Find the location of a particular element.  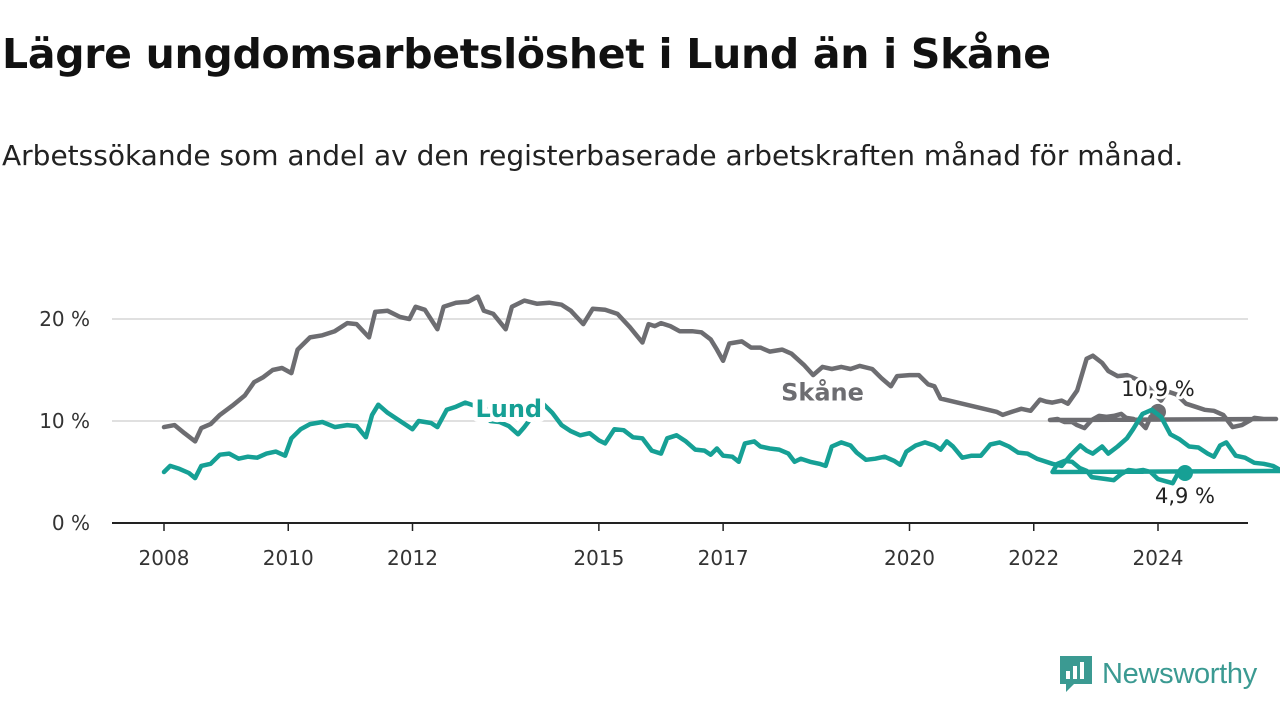

series-line-lund is located at coordinates (720, 443).